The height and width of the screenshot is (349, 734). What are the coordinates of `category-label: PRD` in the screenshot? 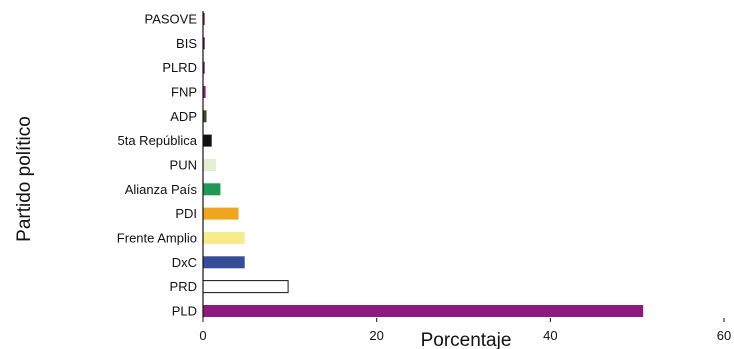 It's located at (183, 286).